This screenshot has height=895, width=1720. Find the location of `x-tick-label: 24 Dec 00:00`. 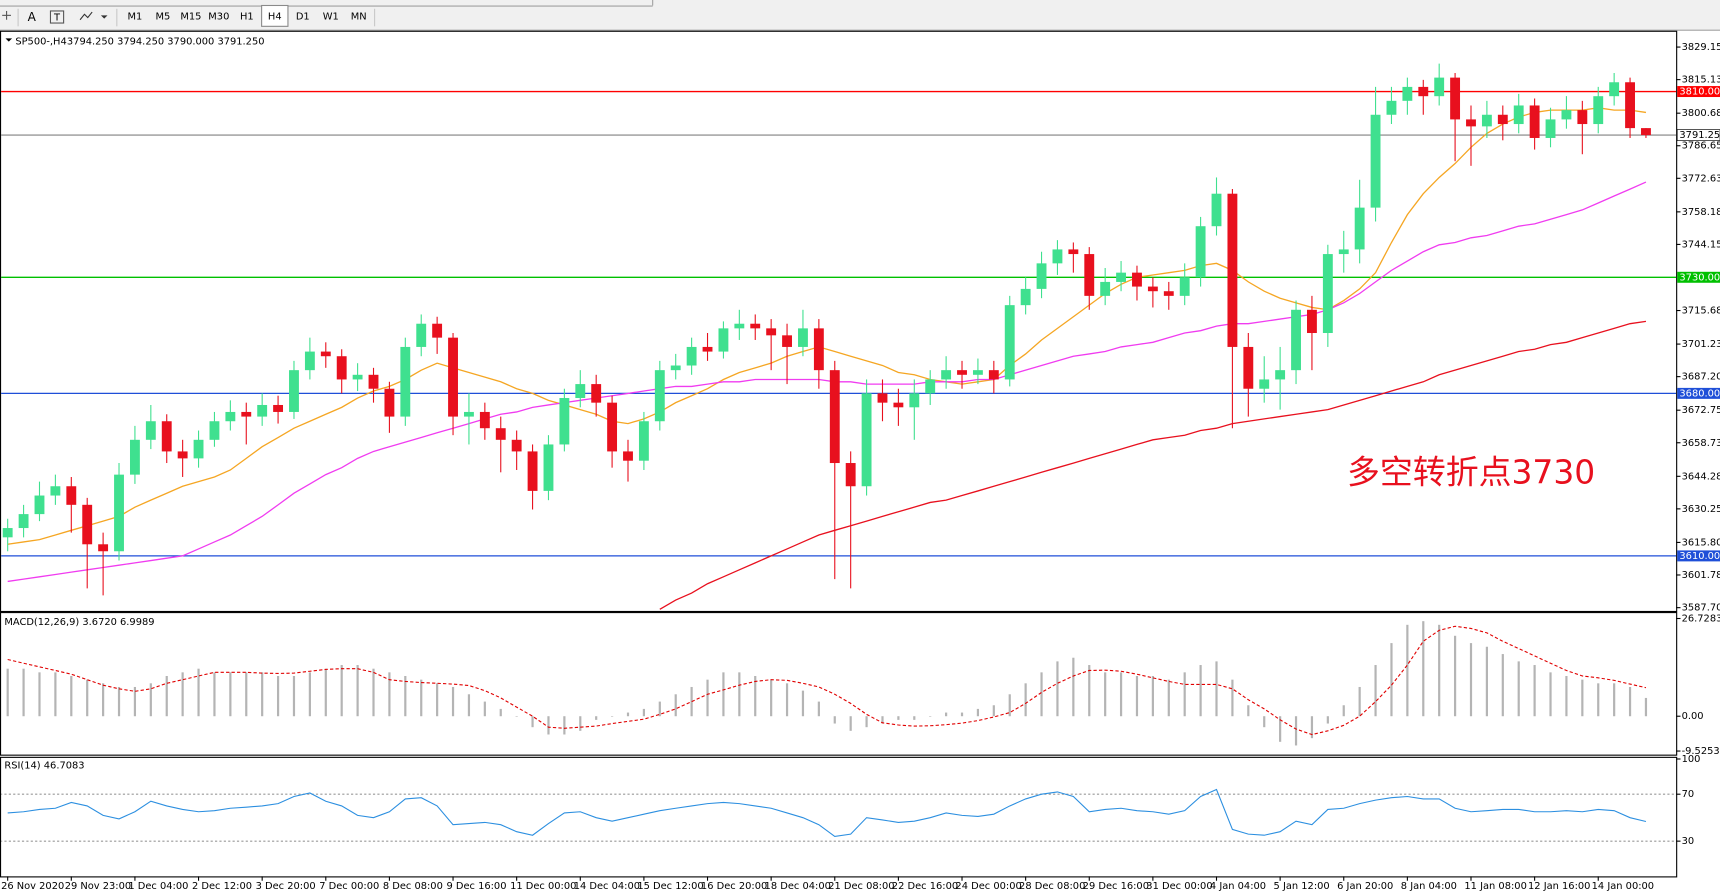

x-tick-label: 24 Dec 00:00 is located at coordinates (988, 886).